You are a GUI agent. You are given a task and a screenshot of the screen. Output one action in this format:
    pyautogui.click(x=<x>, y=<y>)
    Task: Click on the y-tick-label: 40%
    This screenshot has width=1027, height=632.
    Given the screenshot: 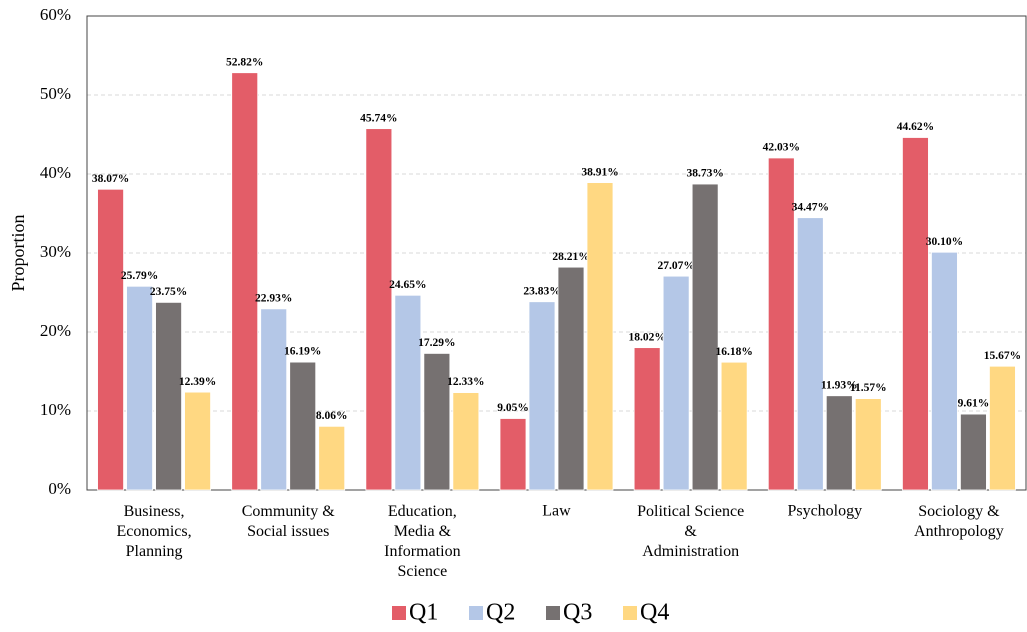 What is the action you would take?
    pyautogui.click(x=55, y=172)
    